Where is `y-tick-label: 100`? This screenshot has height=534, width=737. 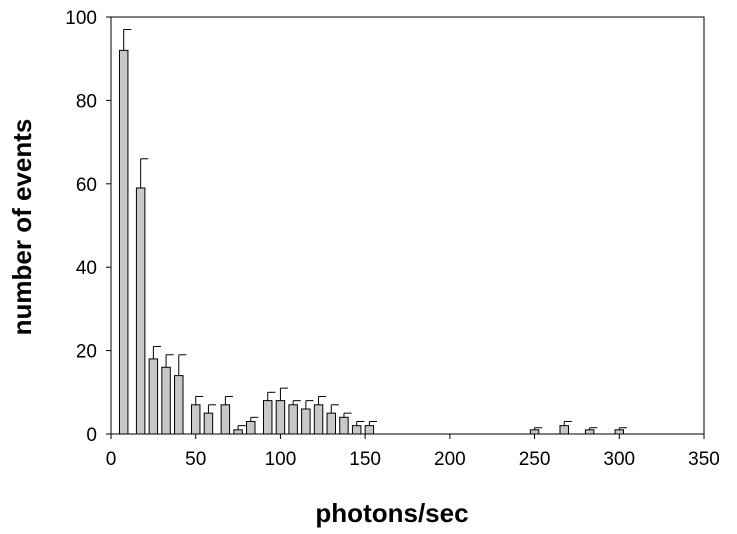
y-tick-label: 100 is located at coordinates (81, 18).